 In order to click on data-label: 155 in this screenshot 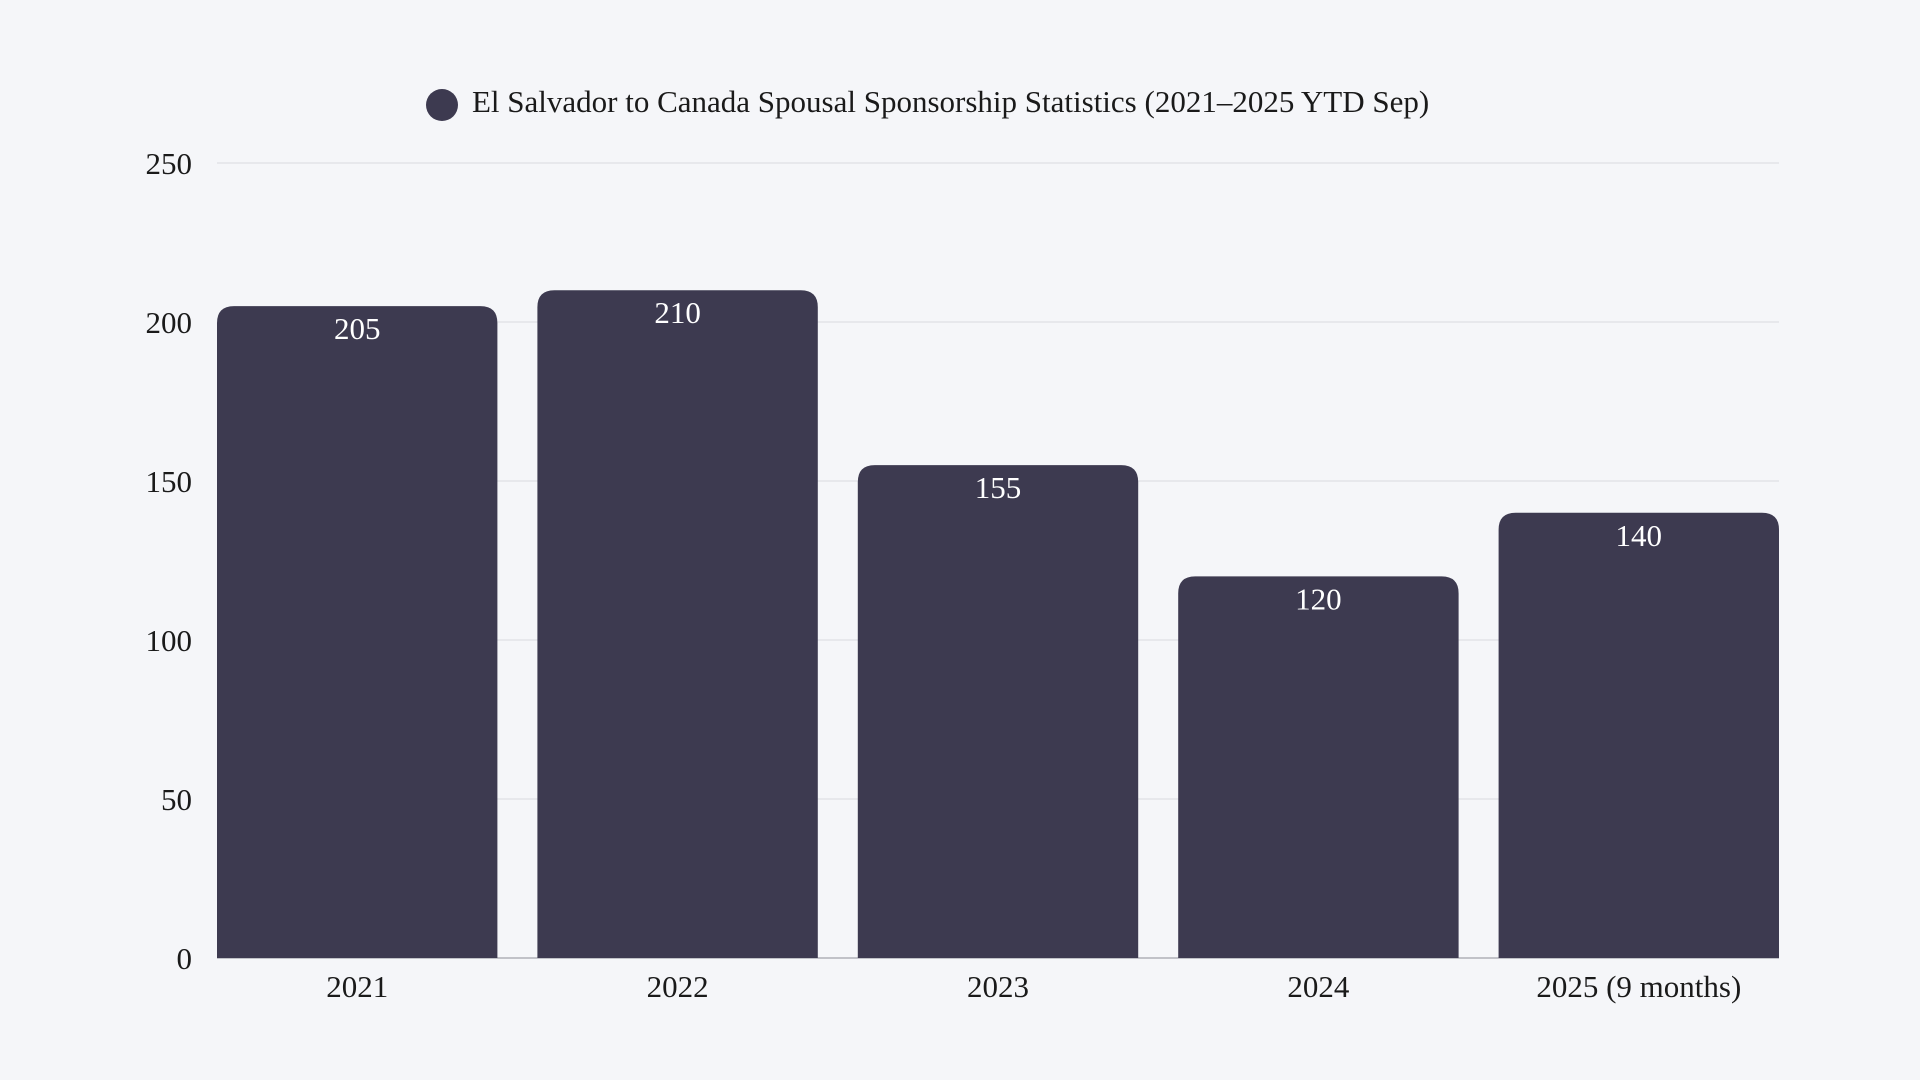, I will do `click(998, 487)`.